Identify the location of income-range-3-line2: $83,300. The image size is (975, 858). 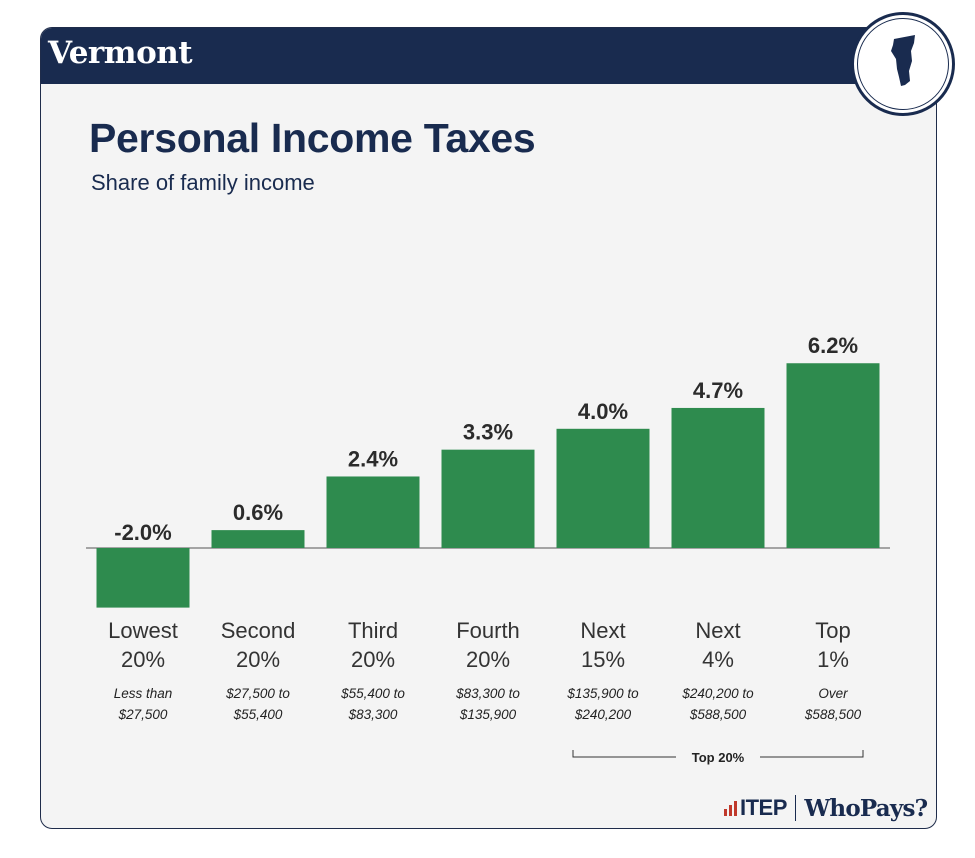
(373, 714).